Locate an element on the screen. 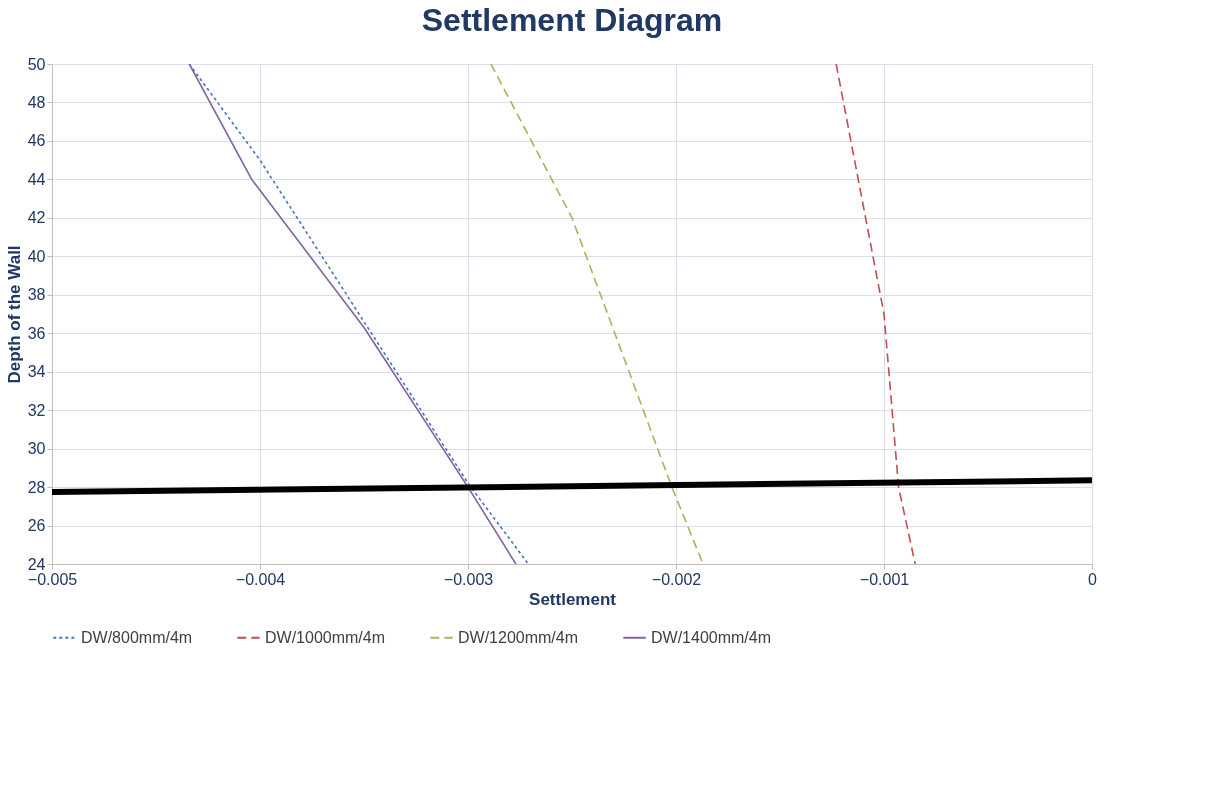 The width and height of the screenshot is (1226, 792). chart-title: Settlement Diagram is located at coordinates (572, 20).